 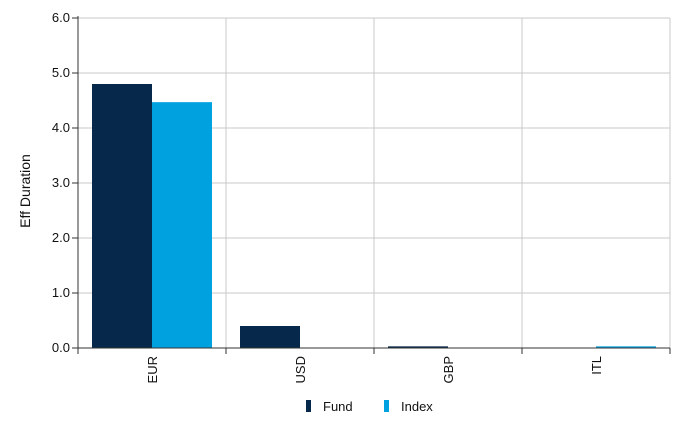 I want to click on legend-label-fund: Fund, so click(x=338, y=406).